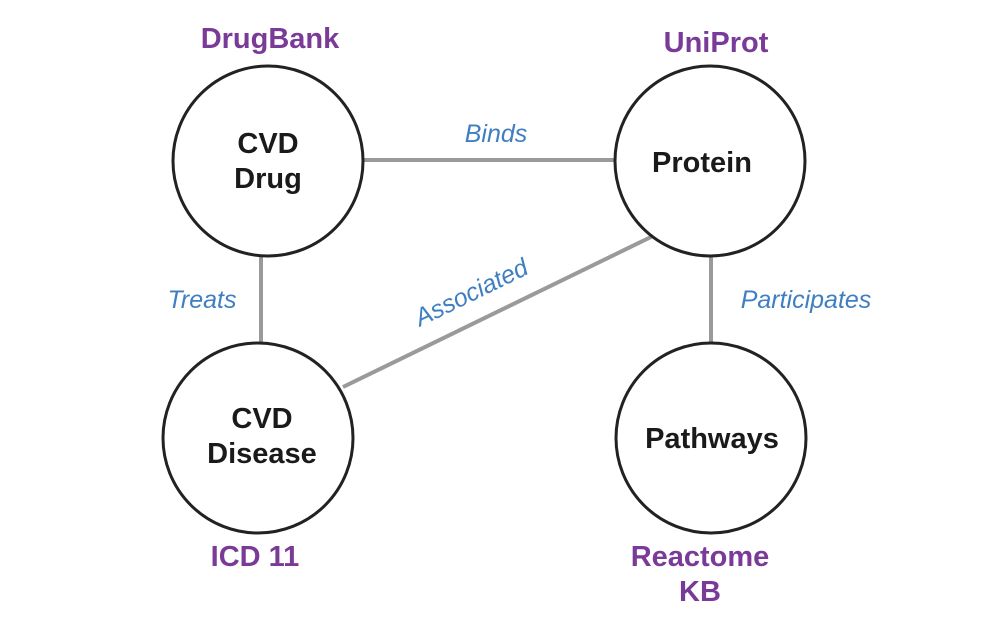 The width and height of the screenshot is (984, 622). I want to click on node-cvd-drug-circle, so click(268, 161).